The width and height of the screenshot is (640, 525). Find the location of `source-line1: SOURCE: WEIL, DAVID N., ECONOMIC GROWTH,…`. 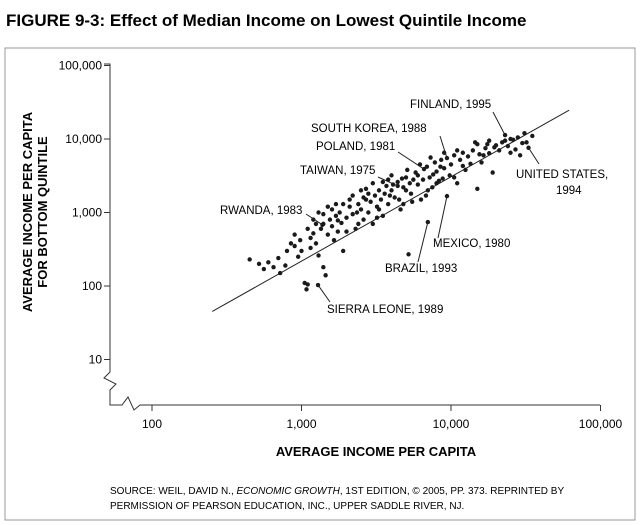

source-line1: SOURCE: WEIL, DAVID N., ECONOMIC GROWTH,… is located at coordinates (337, 491).